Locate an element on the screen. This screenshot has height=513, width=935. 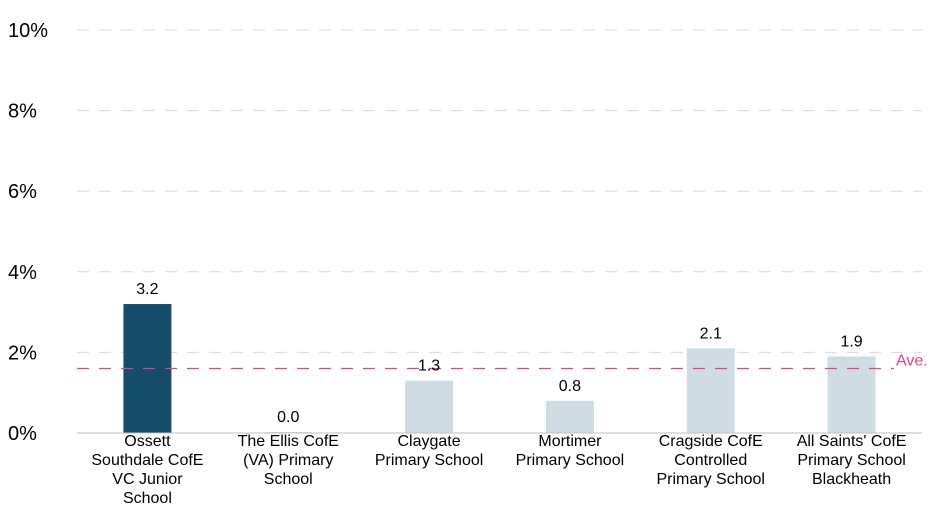
category-label: The Ellis CofE (VA) Primary School is located at coordinates (288, 460).